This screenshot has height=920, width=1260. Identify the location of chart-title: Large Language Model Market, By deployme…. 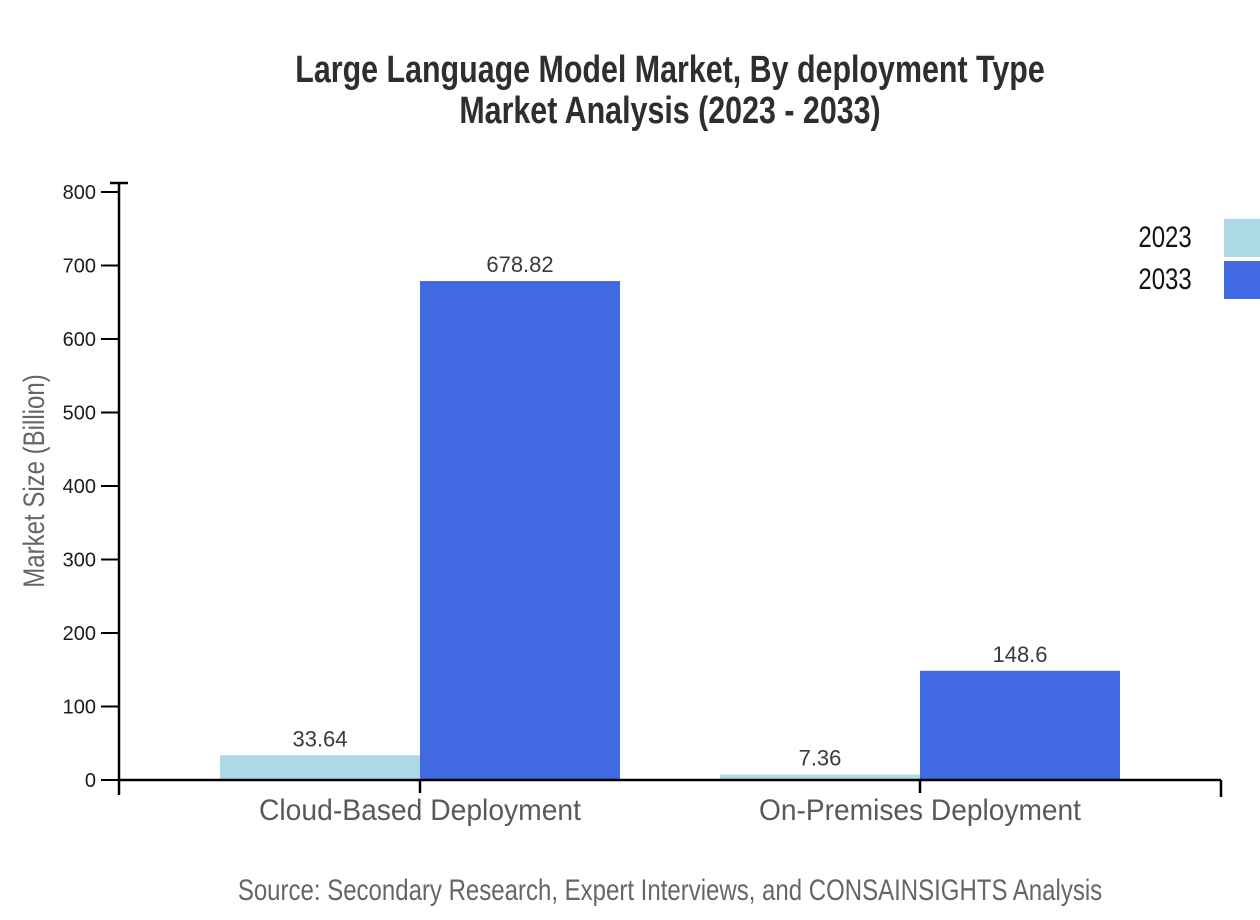
(670, 91).